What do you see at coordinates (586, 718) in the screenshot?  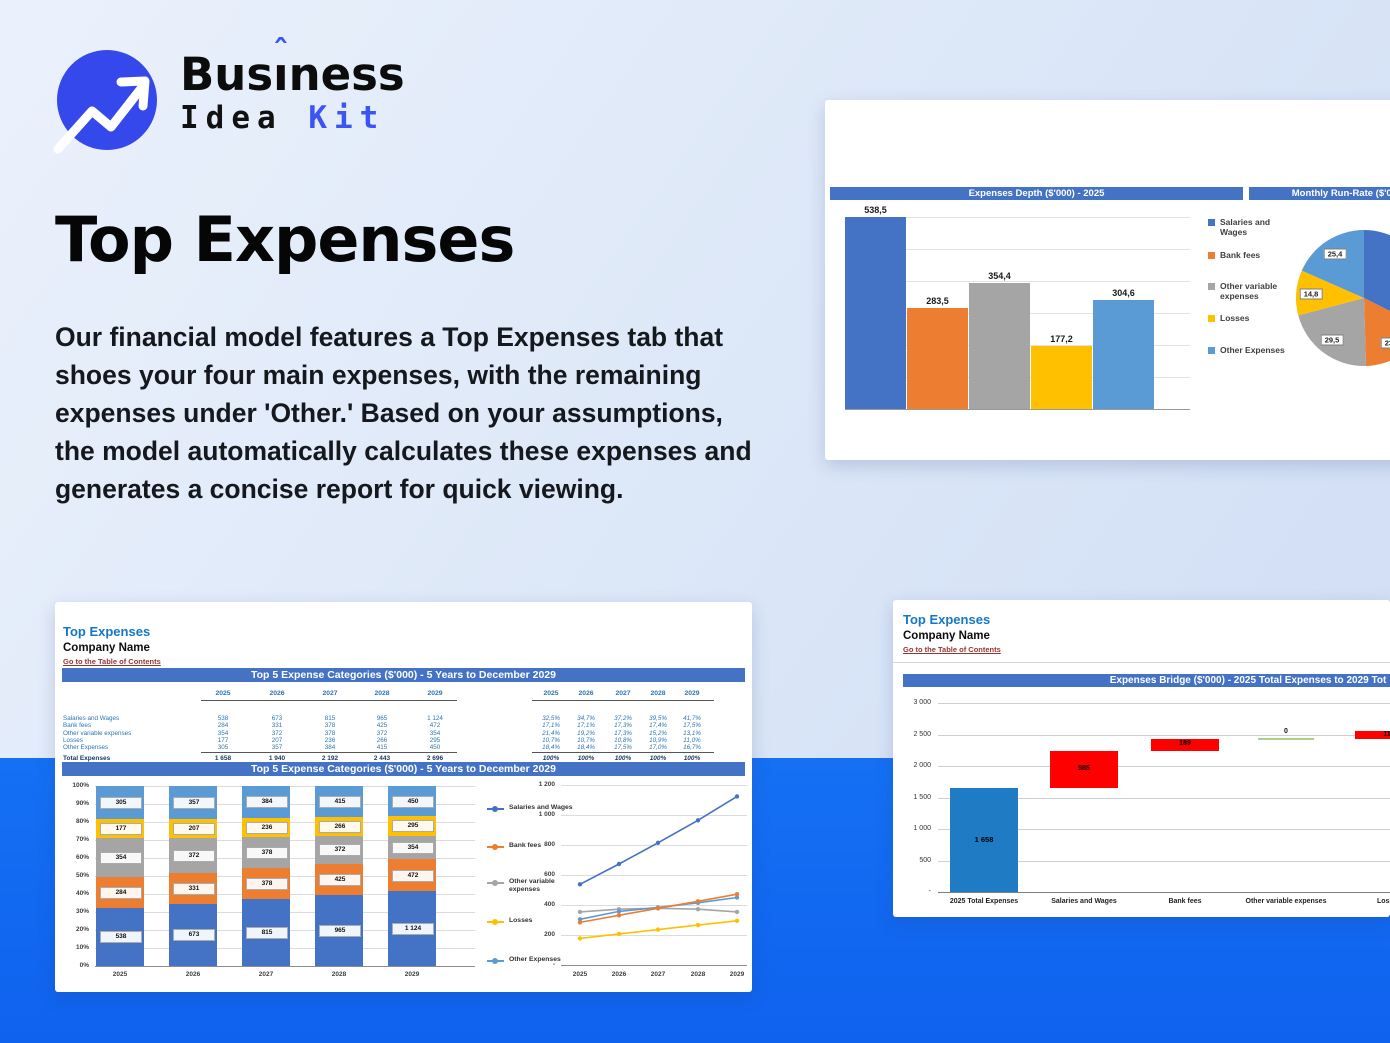 I see `table-cell: 34,7%` at bounding box center [586, 718].